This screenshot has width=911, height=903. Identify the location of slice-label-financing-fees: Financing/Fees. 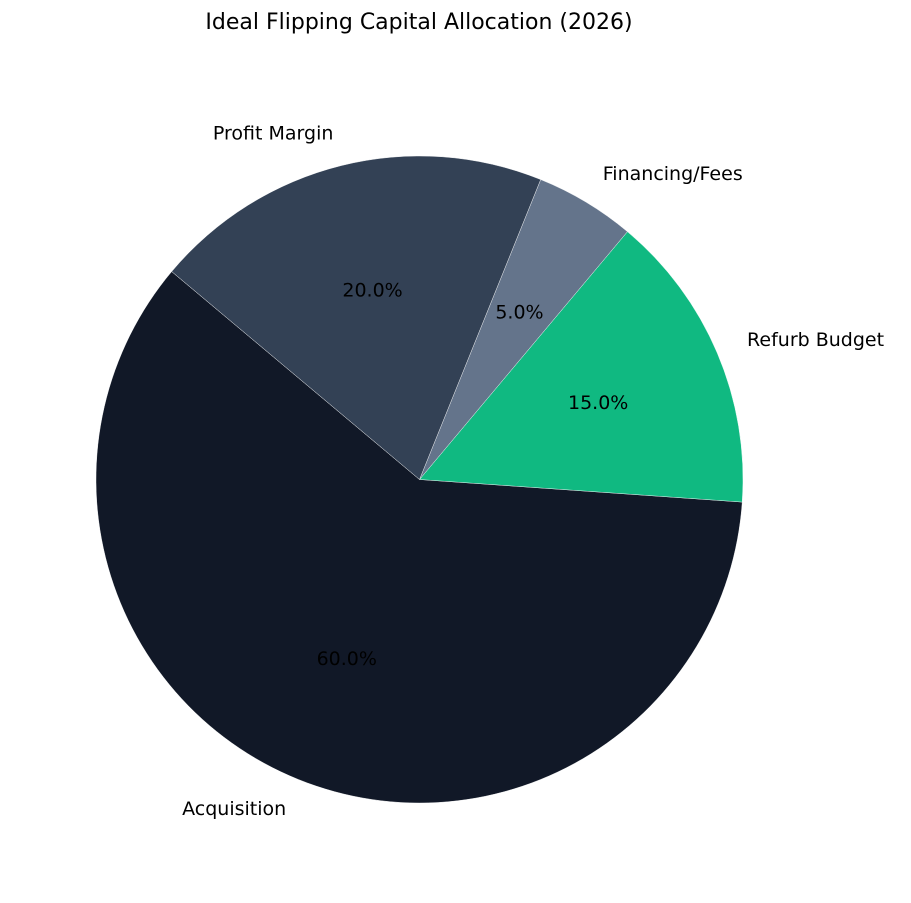
(673, 174).